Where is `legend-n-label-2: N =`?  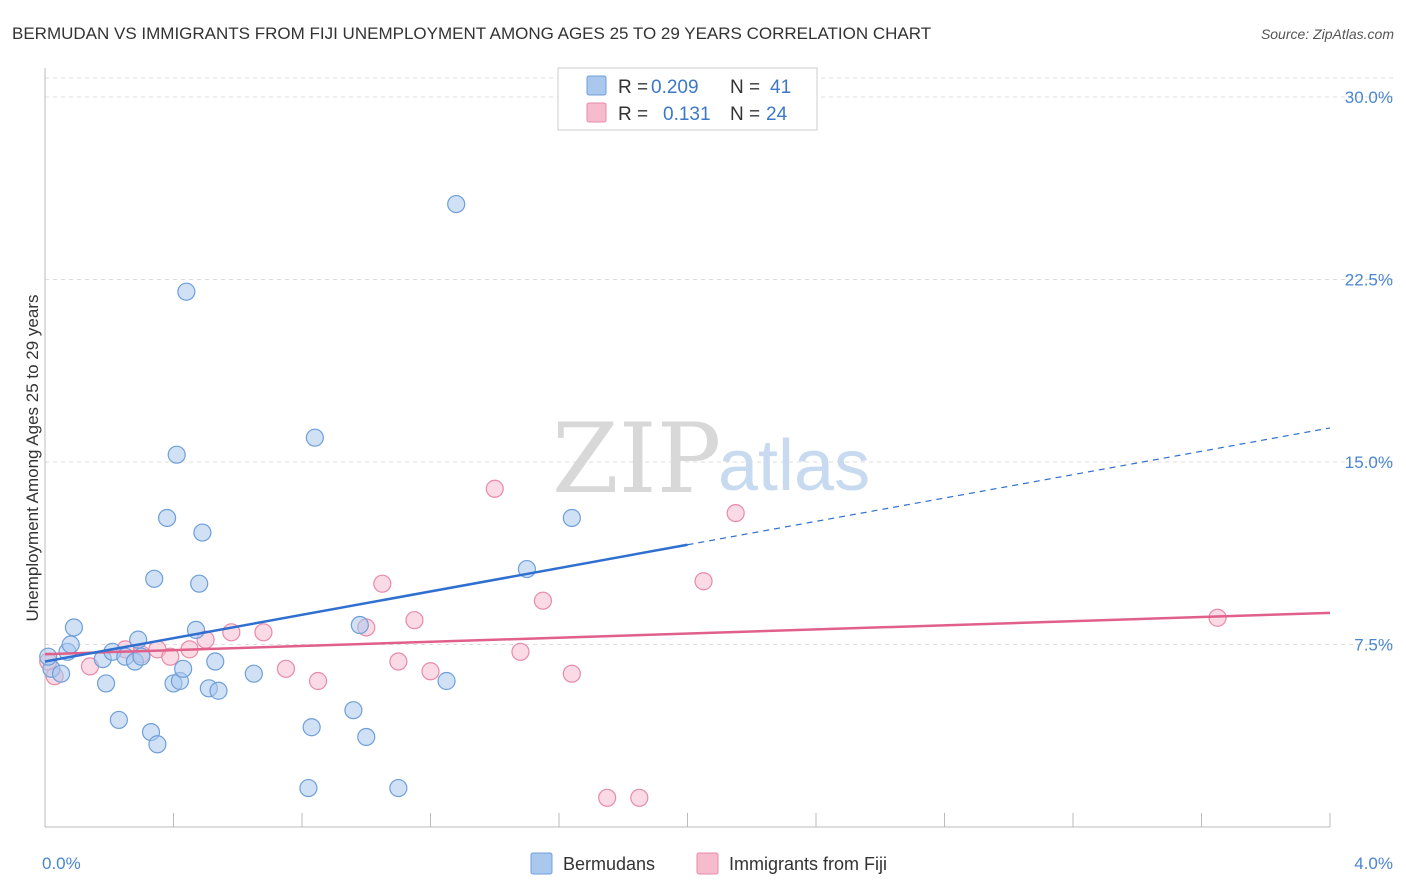
legend-n-label-2: N = is located at coordinates (745, 114).